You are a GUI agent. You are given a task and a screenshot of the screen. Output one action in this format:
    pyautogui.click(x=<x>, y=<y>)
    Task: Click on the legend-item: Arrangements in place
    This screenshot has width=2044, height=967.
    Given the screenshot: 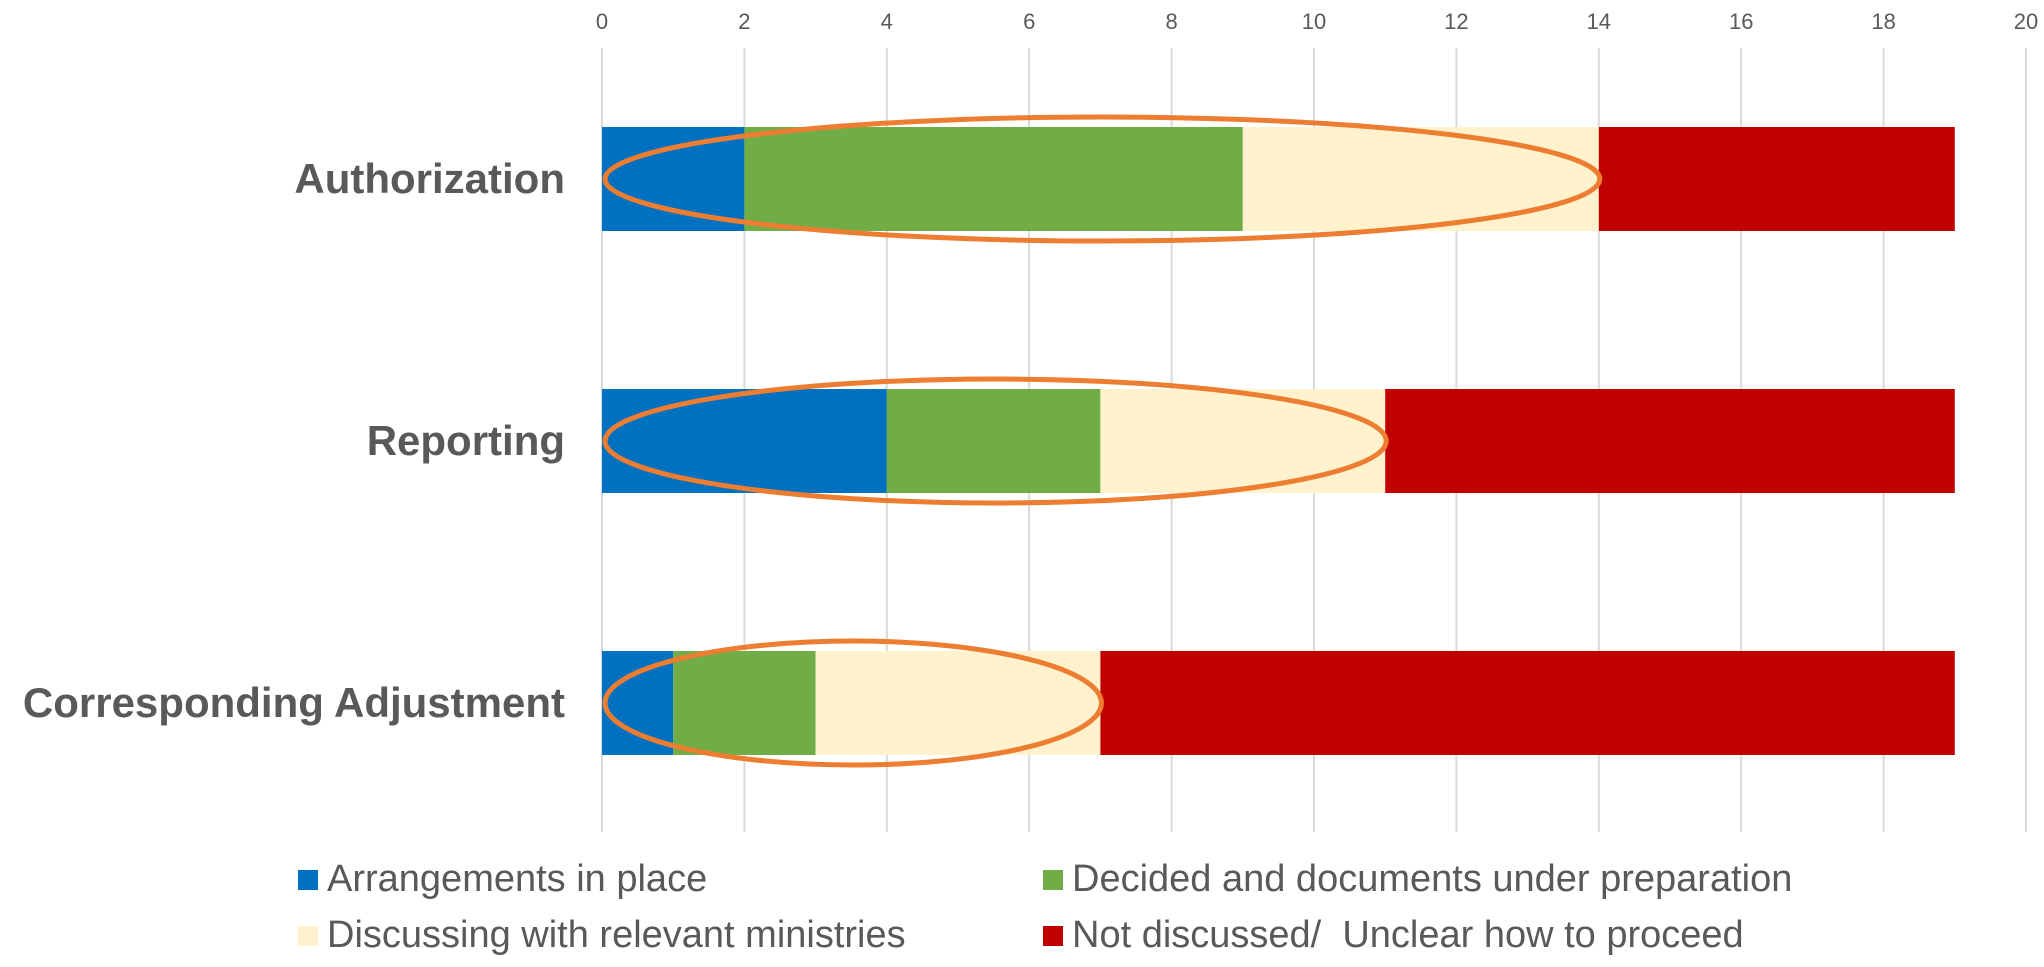 What is the action you would take?
    pyautogui.click(x=502, y=879)
    